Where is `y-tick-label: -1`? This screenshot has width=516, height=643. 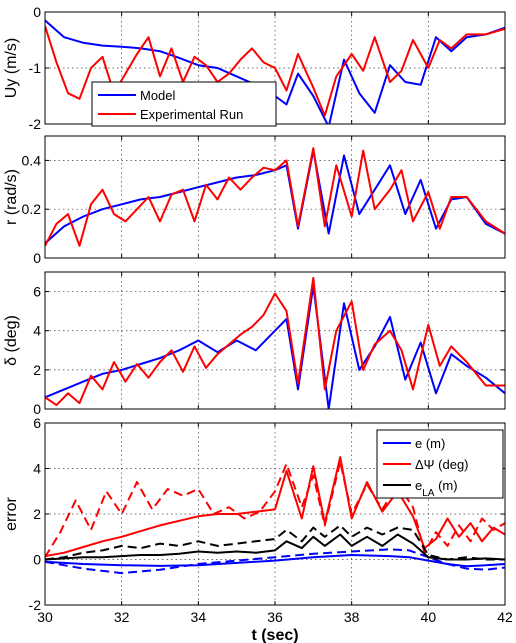
y-tick-label: -1 is located at coordinates (35, 68).